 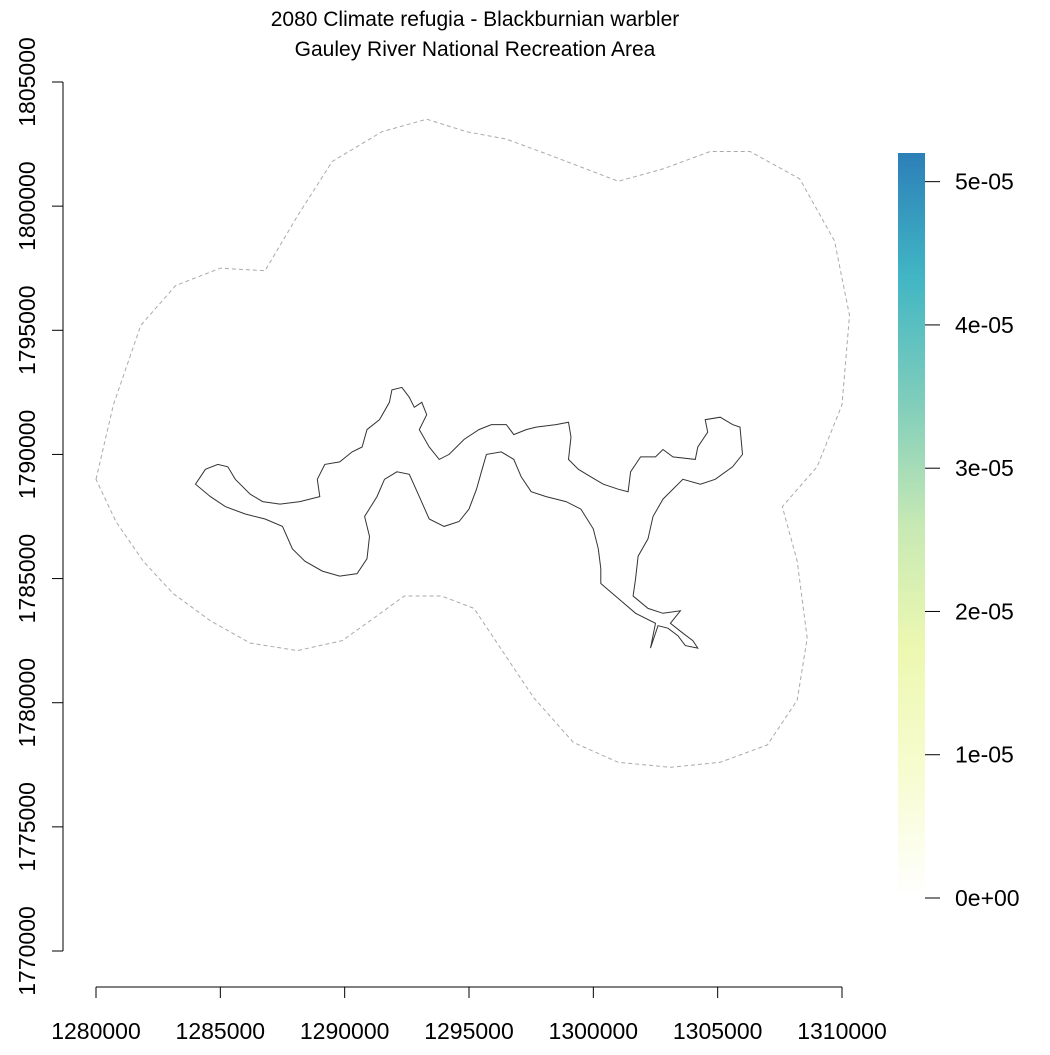 I want to click on map-subtitle: Gauley River National Recreation Area, so click(x=475, y=49).